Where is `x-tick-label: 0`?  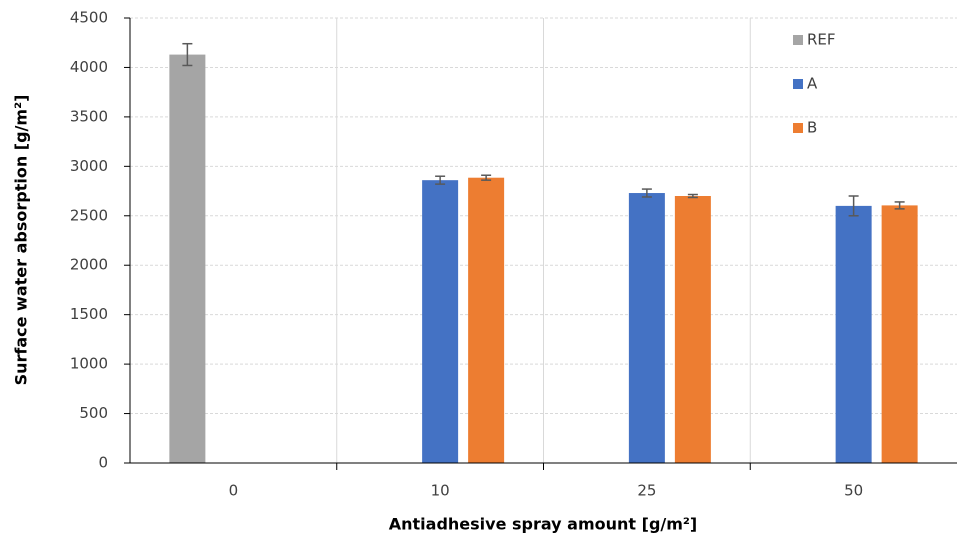
x-tick-label: 0 is located at coordinates (234, 491).